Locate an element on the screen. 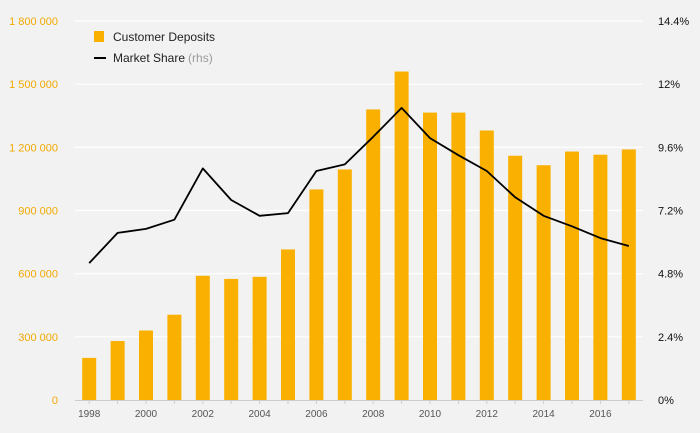  y-right-tick-label: 4.8% is located at coordinates (670, 275).